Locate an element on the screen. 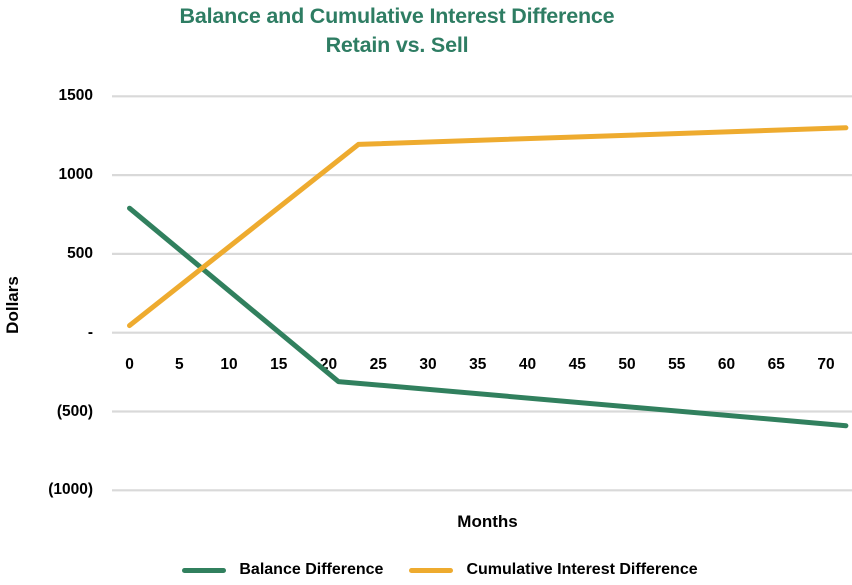  x-tick-label: 10 is located at coordinates (229, 364).